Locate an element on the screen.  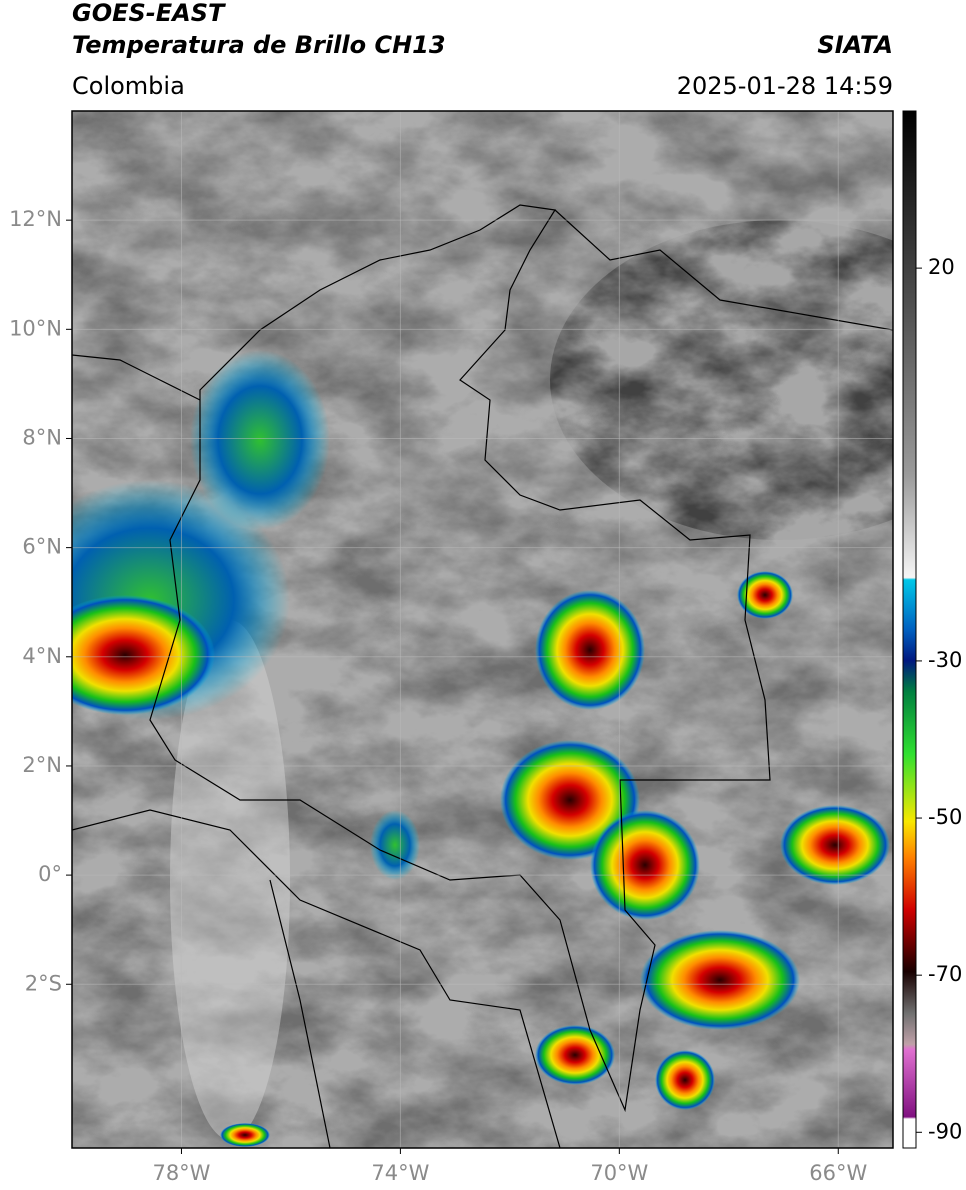
subtitle: Temperatura de Brillo CH13 is located at coordinates (259, 45).